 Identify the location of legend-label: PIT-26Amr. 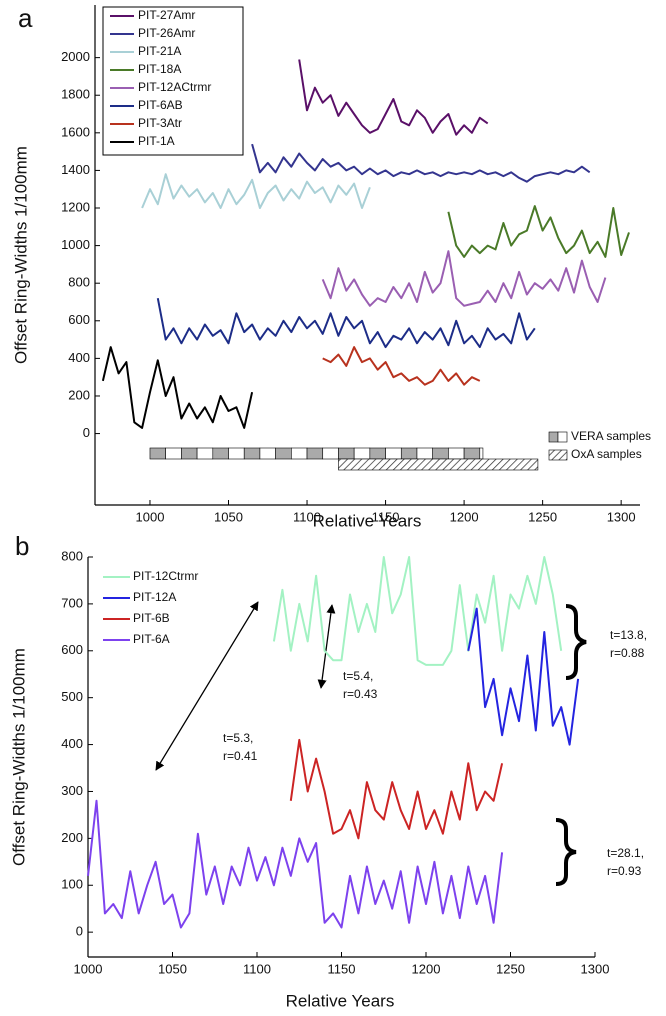
(166, 33).